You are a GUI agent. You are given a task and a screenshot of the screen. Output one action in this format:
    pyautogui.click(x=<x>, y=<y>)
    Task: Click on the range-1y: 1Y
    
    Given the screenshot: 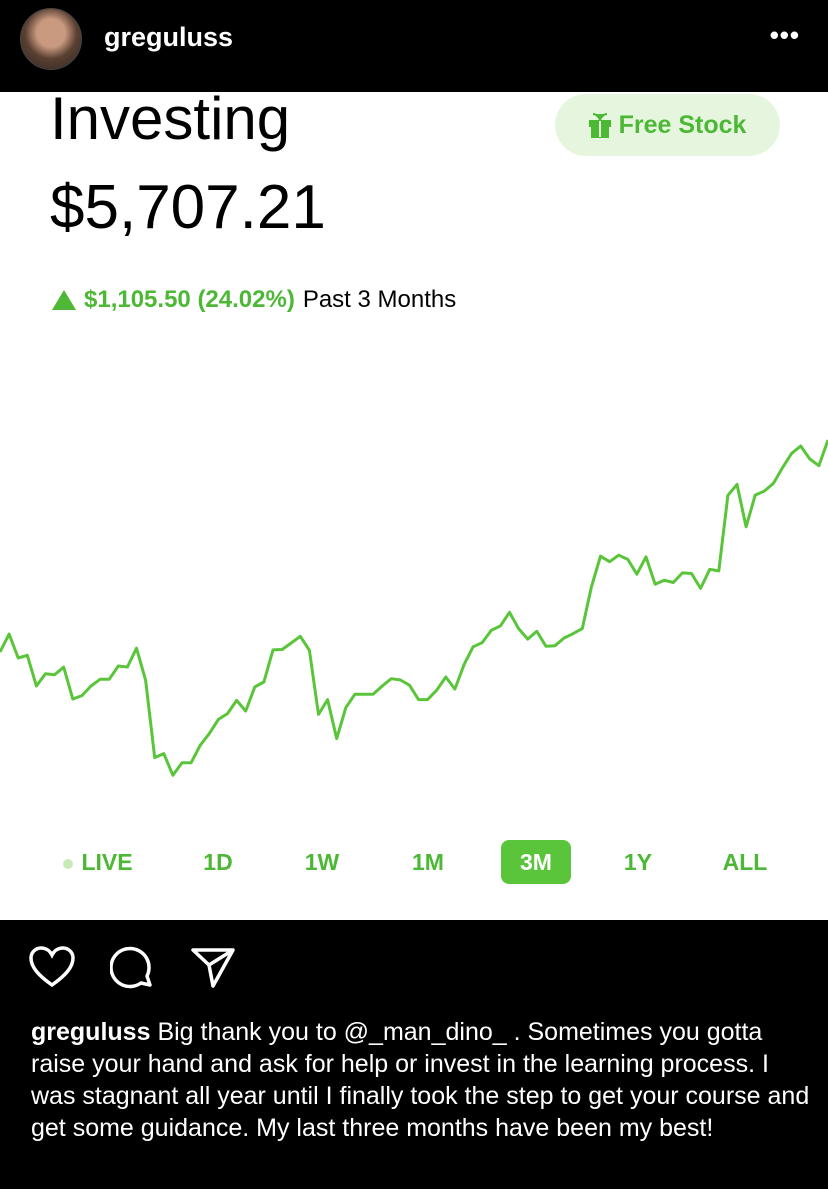 What is the action you would take?
    pyautogui.click(x=638, y=862)
    